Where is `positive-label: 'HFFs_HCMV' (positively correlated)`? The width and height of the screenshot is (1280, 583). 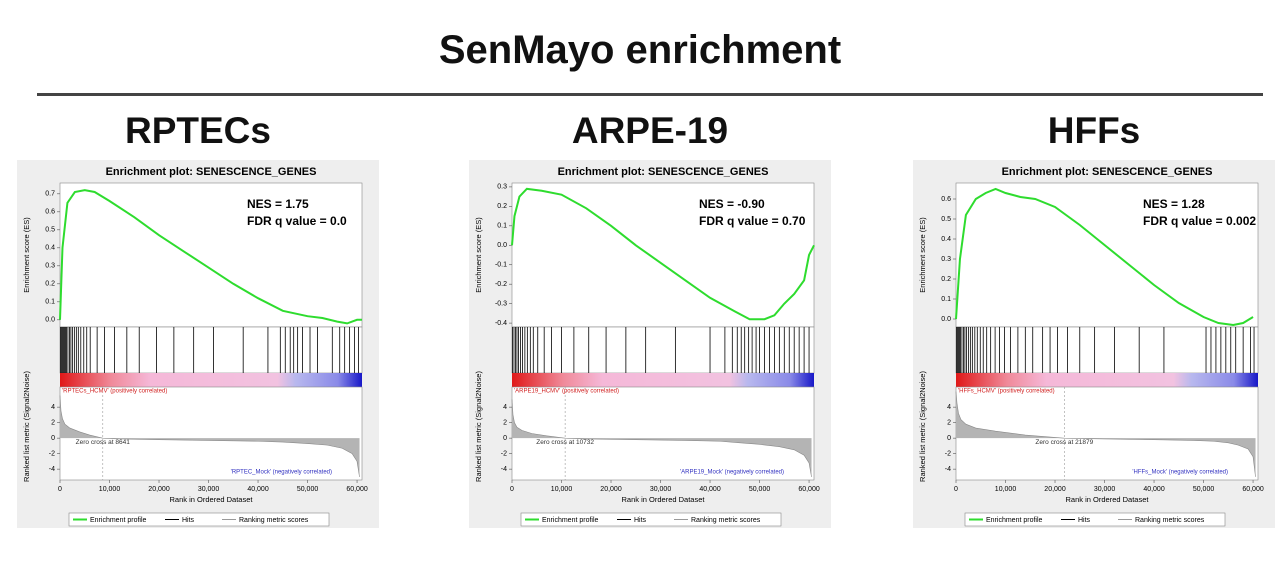 positive-label: 'HFFs_HCMV' (positively correlated) is located at coordinates (1006, 392).